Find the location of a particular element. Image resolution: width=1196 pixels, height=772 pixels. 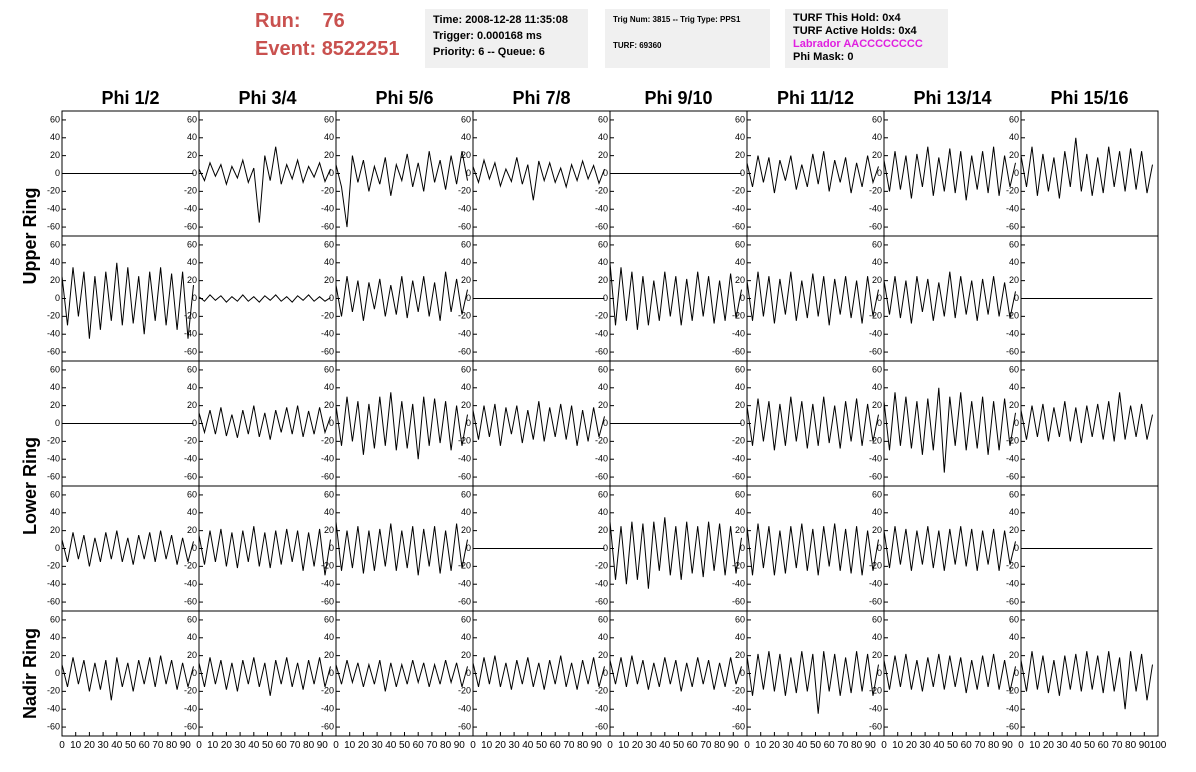

column-title: Phi 1/2 is located at coordinates (130, 98).